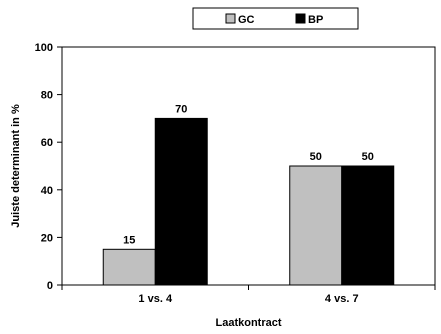  I want to click on data-label: 15, so click(129, 240).